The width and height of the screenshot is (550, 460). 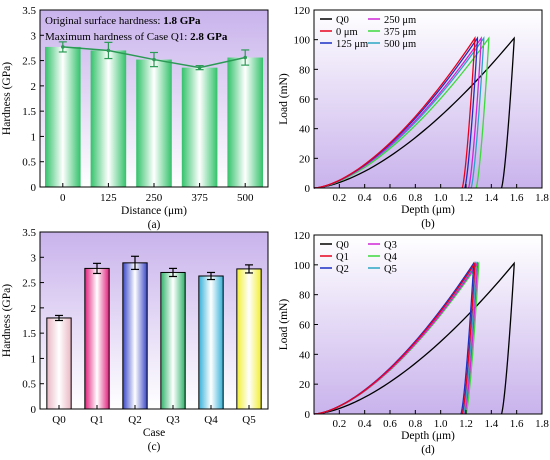 I want to click on x-tick-label: Q4, so click(x=211, y=420).